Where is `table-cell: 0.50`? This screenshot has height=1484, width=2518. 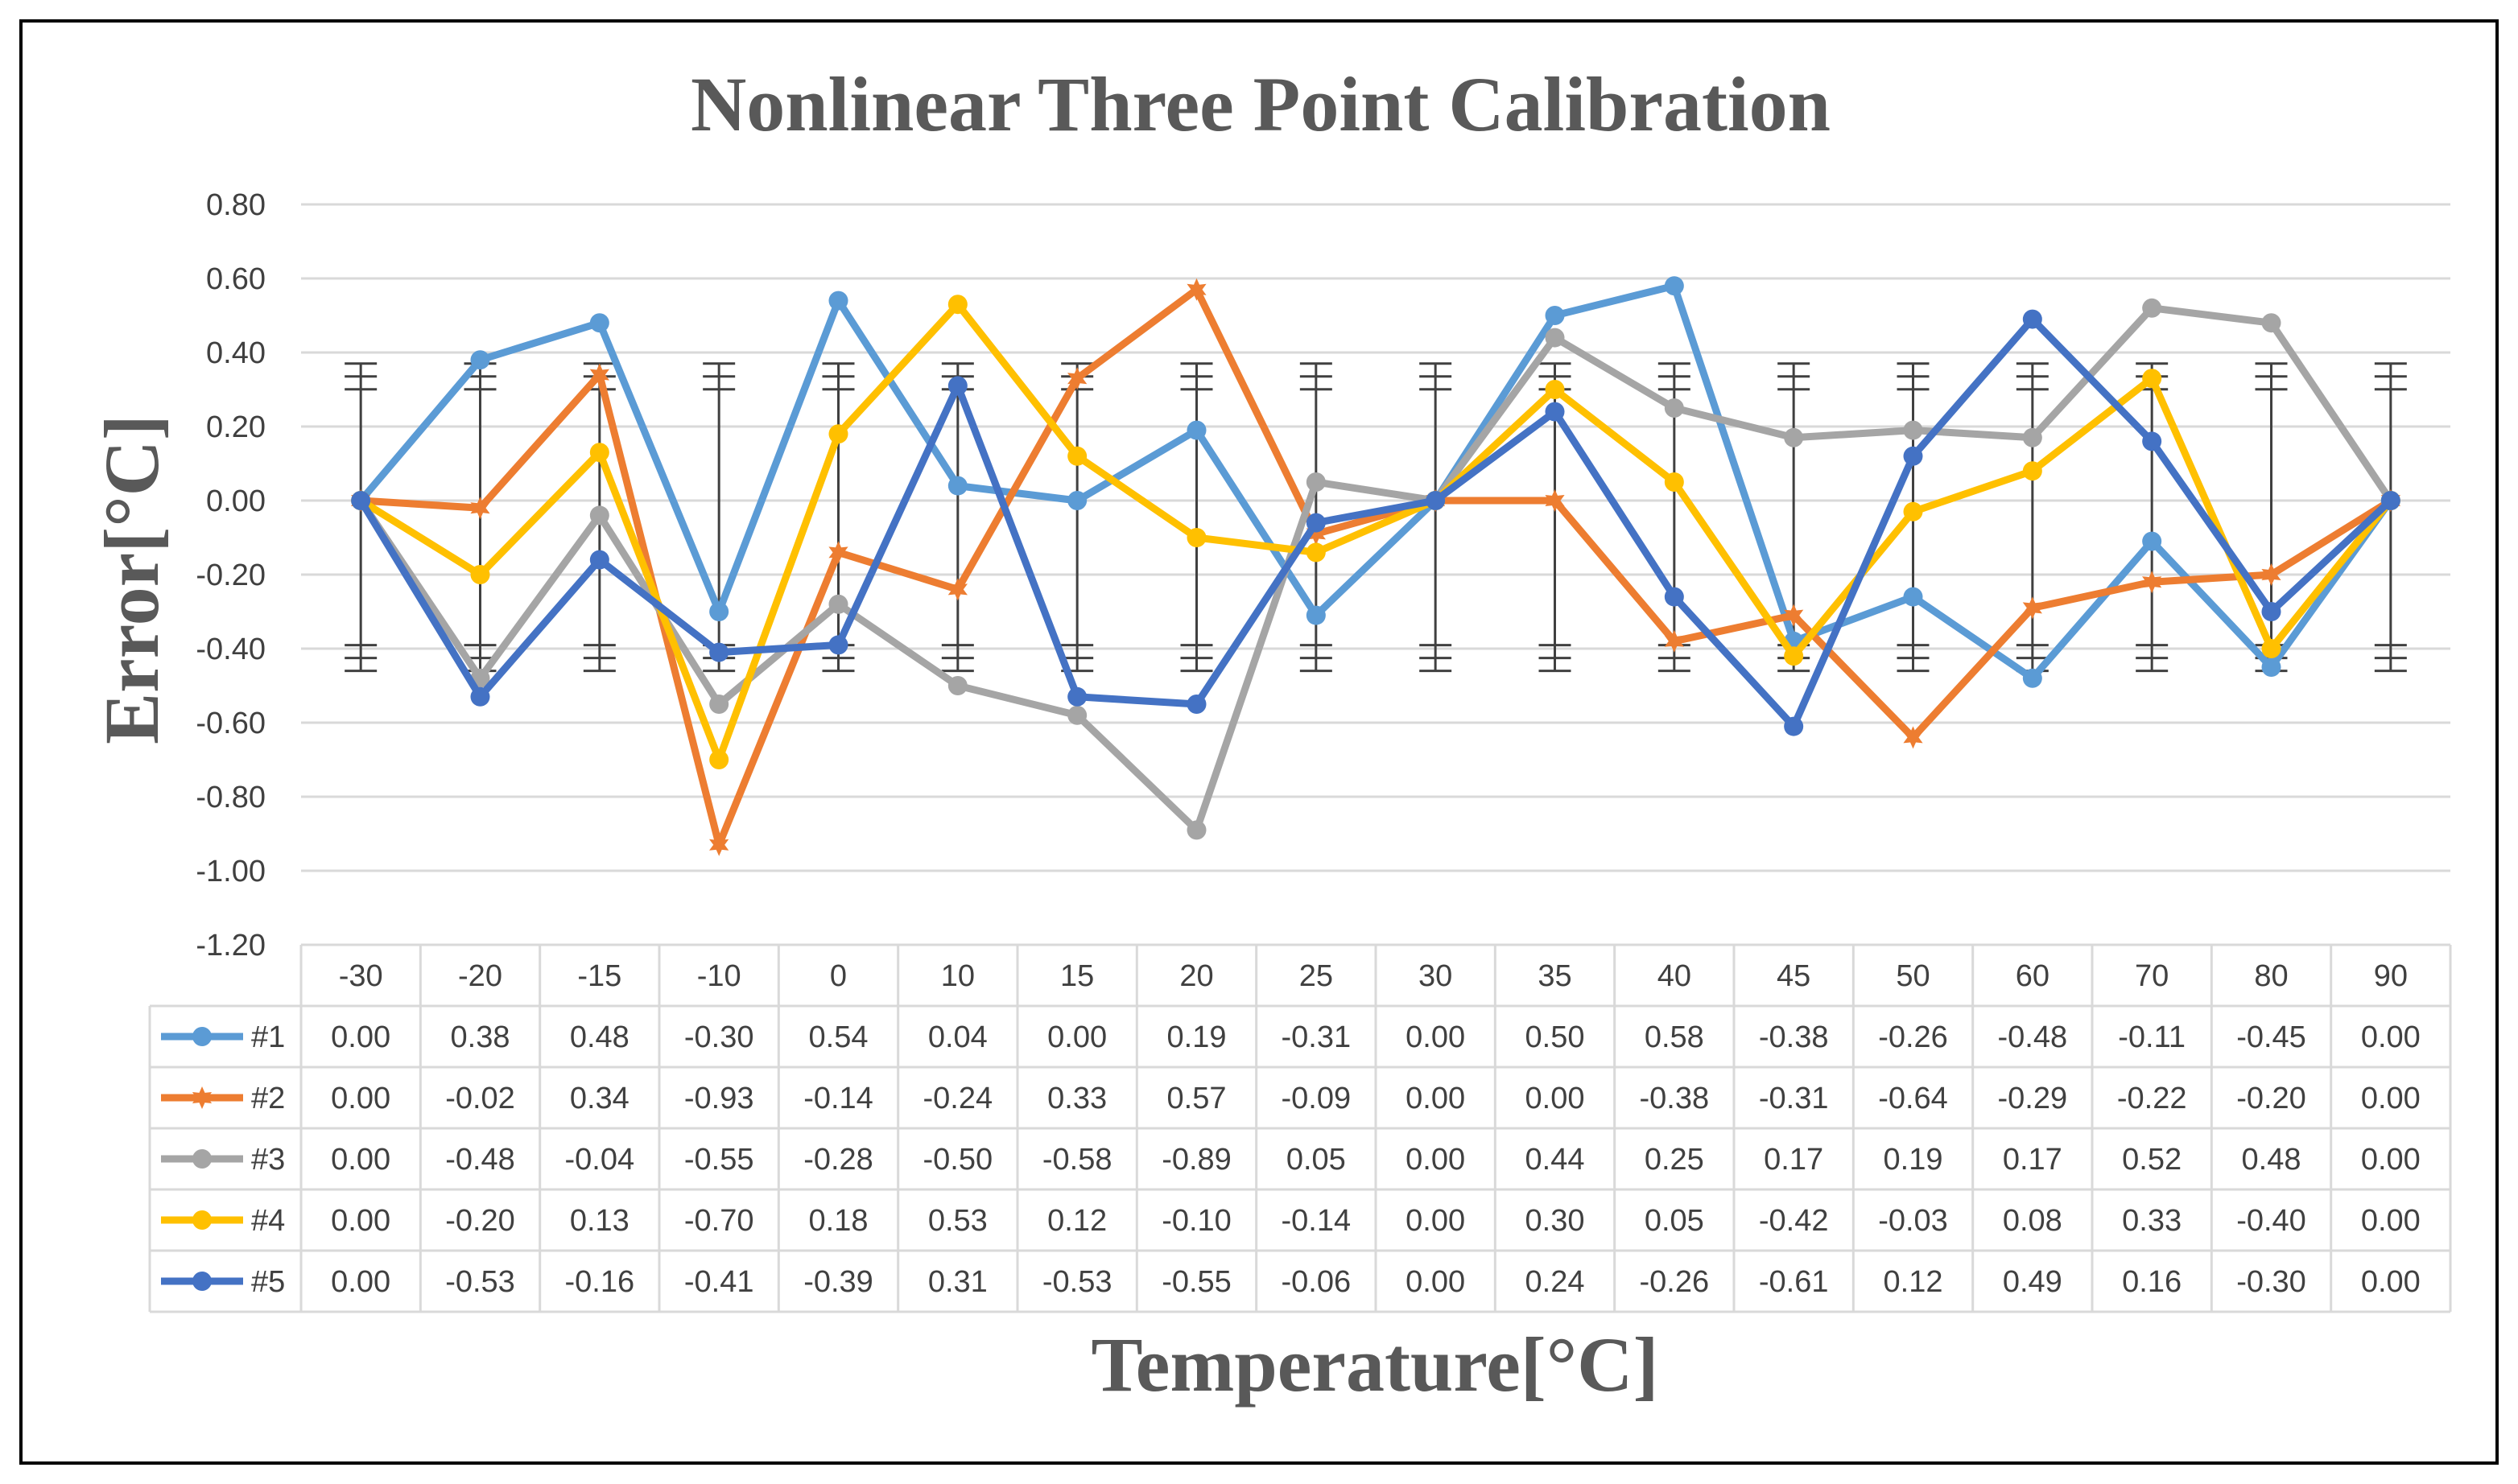 table-cell: 0.50 is located at coordinates (1555, 1037).